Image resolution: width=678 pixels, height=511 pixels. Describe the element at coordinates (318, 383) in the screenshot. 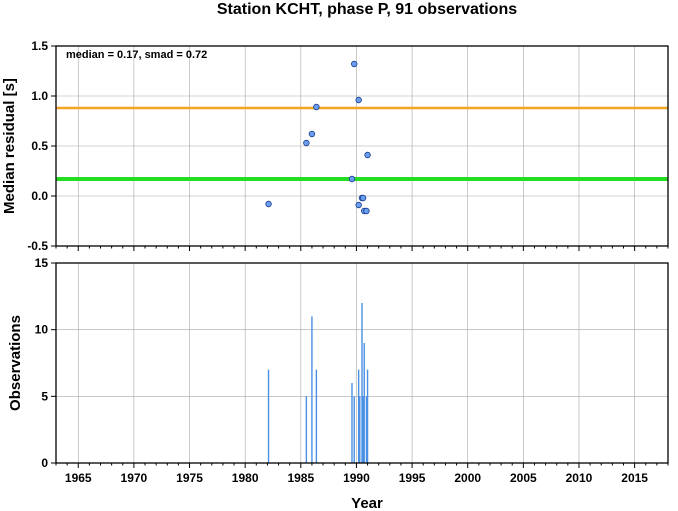

I see `observations-bars` at that location.